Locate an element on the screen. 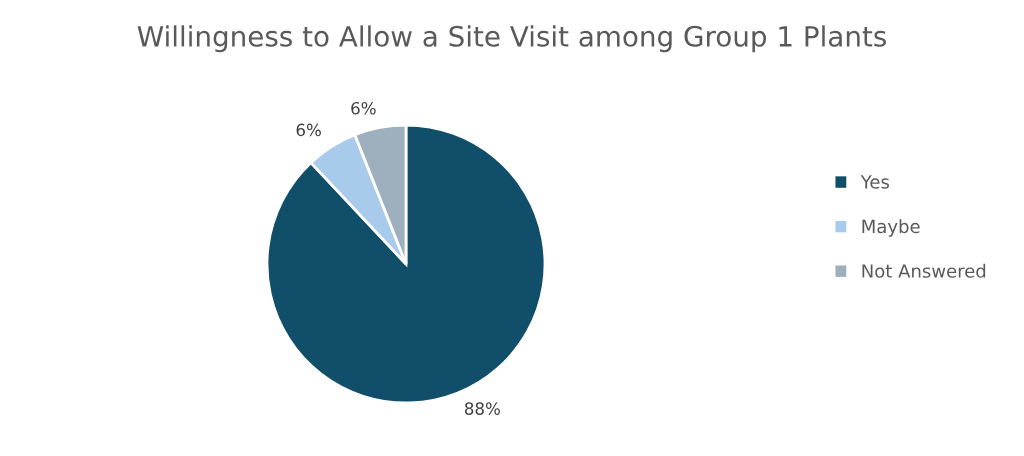  legend-label: Not Answered is located at coordinates (924, 270).